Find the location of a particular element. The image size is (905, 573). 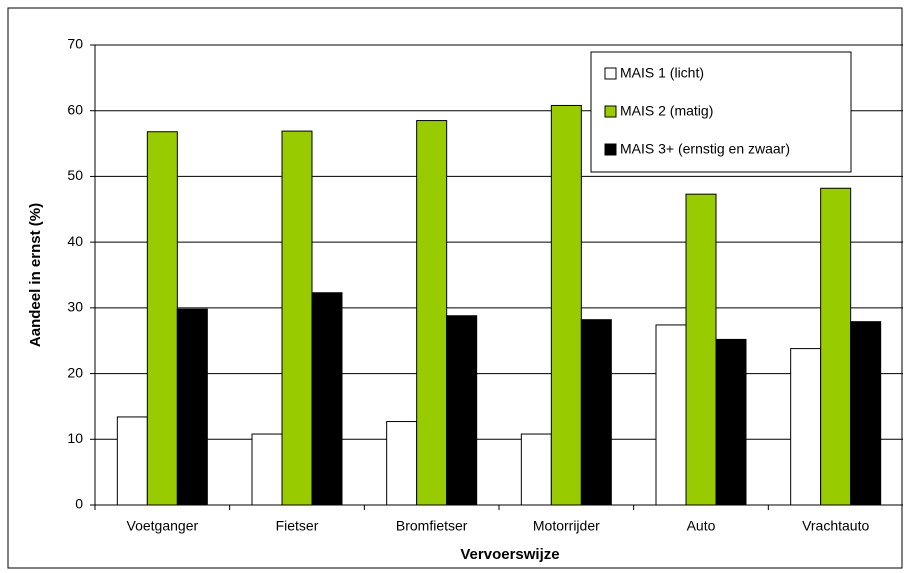

legend-label: MAIS 1 (licht) is located at coordinates (662, 73).